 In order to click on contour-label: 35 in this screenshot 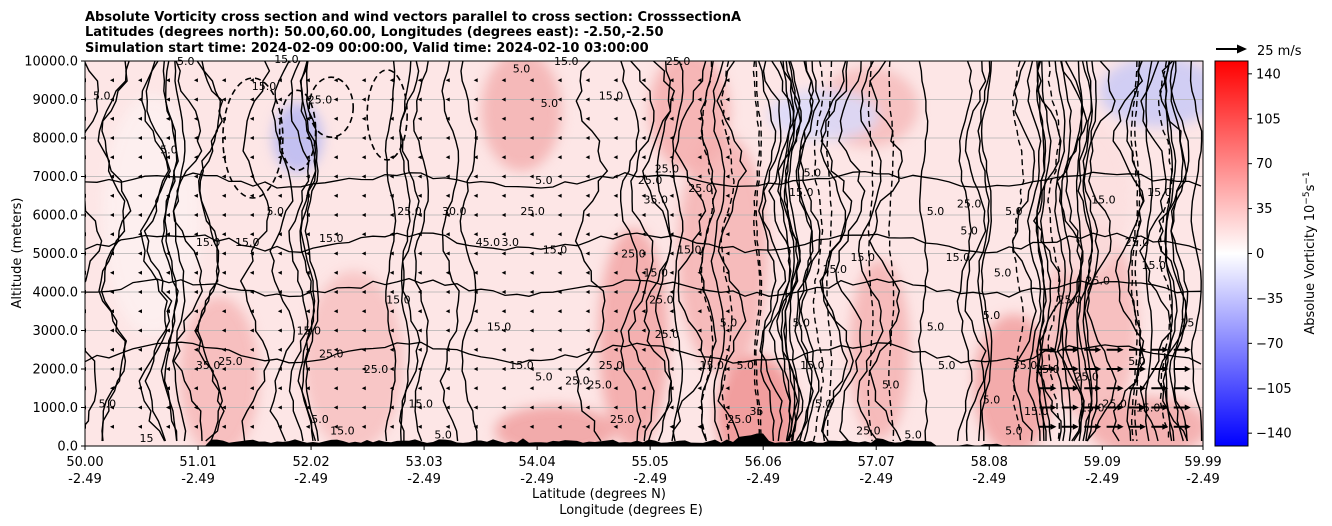, I will do `click(756, 411)`.